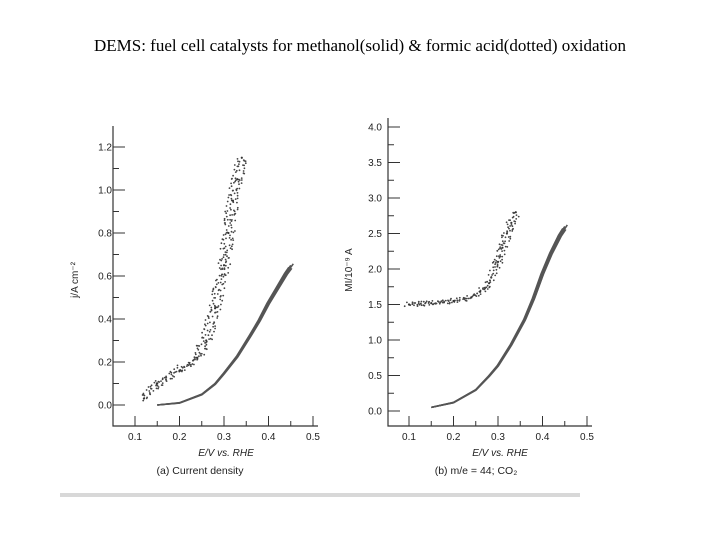  What do you see at coordinates (105, 148) in the screenshot?
I see `y-tick-label: 1.2` at bounding box center [105, 148].